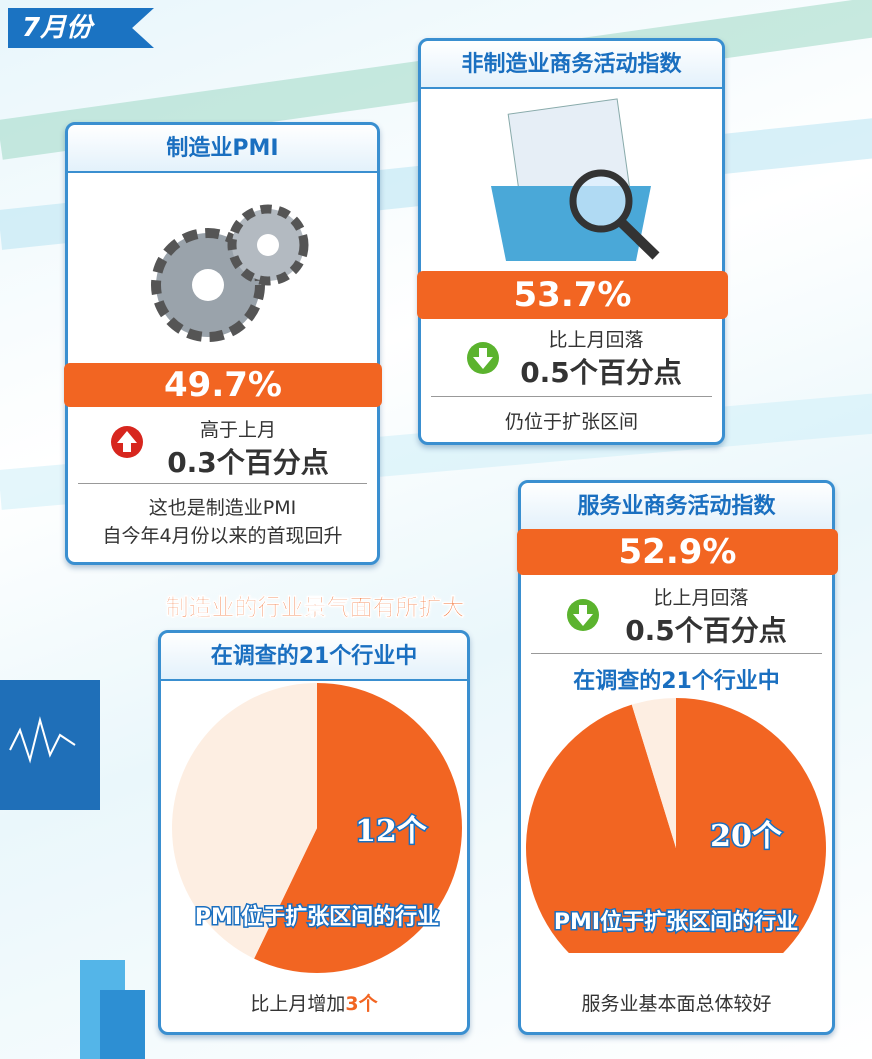 This screenshot has height=1059, width=872. I want to click on note: 这也是制造业PMI, so click(222, 508).